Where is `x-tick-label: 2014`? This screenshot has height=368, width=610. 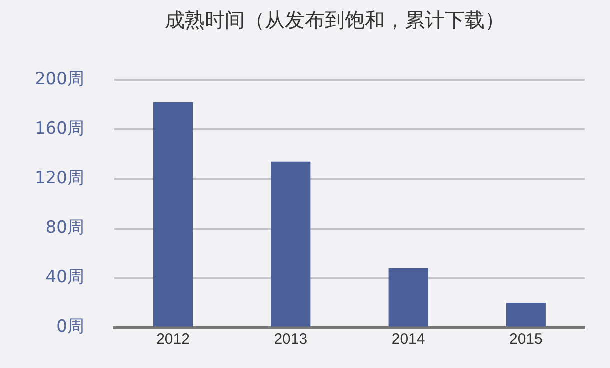
x-tick-label: 2014 is located at coordinates (409, 339).